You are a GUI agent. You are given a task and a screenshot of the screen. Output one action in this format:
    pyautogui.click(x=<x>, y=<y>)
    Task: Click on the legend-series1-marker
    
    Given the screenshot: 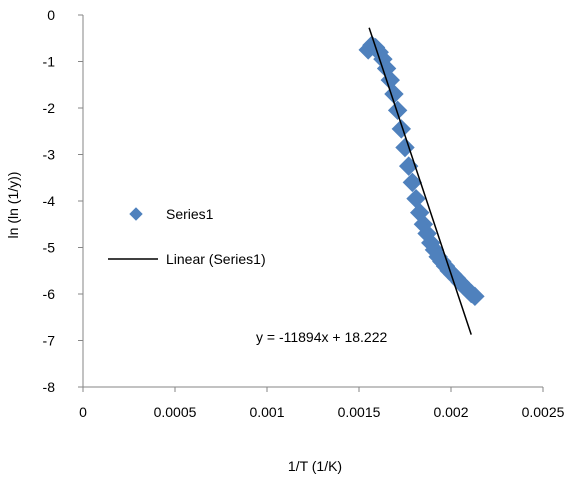 What is the action you would take?
    pyautogui.click(x=136, y=214)
    